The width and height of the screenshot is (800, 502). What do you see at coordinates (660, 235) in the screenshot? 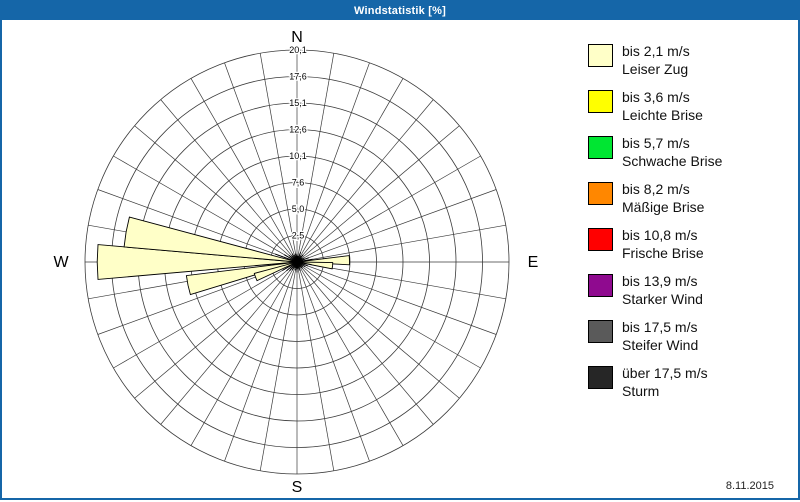
I see `legend-speed: bis 10,8 m/s` at bounding box center [660, 235].